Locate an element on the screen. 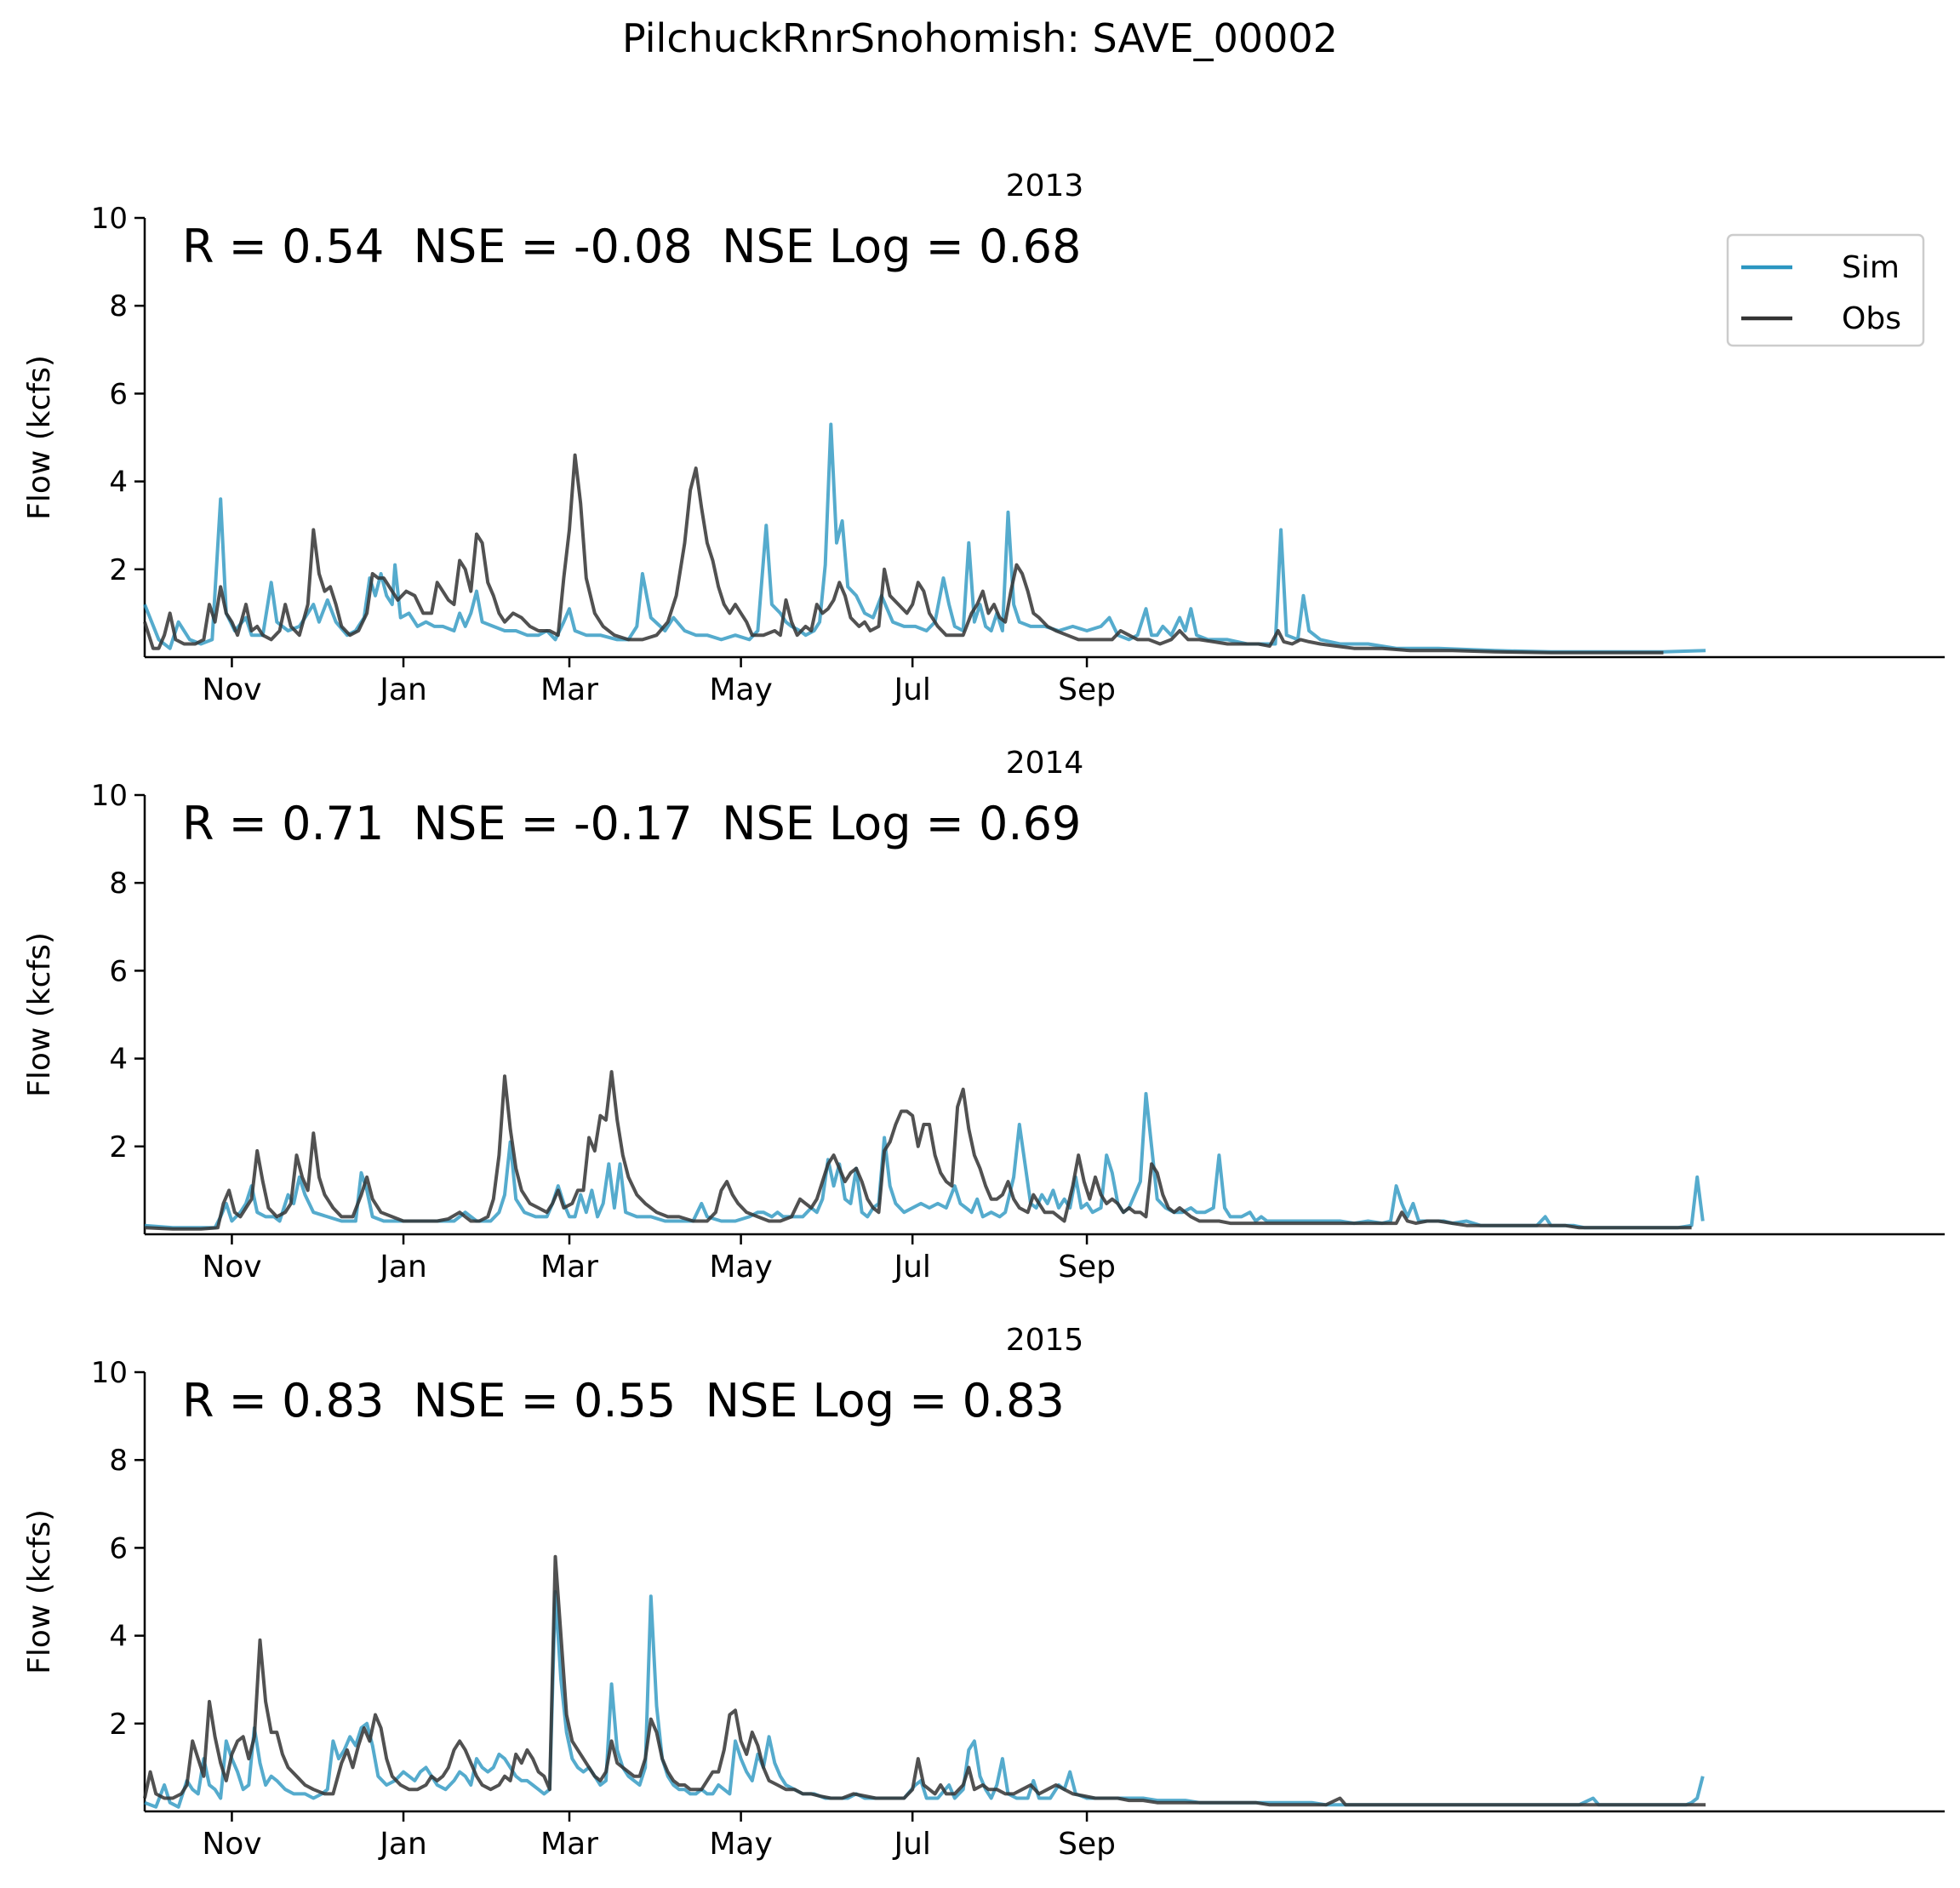 This screenshot has width=1960, height=1888. stats-annotation: R = 0.54 NSE = -0.08 NSE Log = 0.68 is located at coordinates (631, 246).